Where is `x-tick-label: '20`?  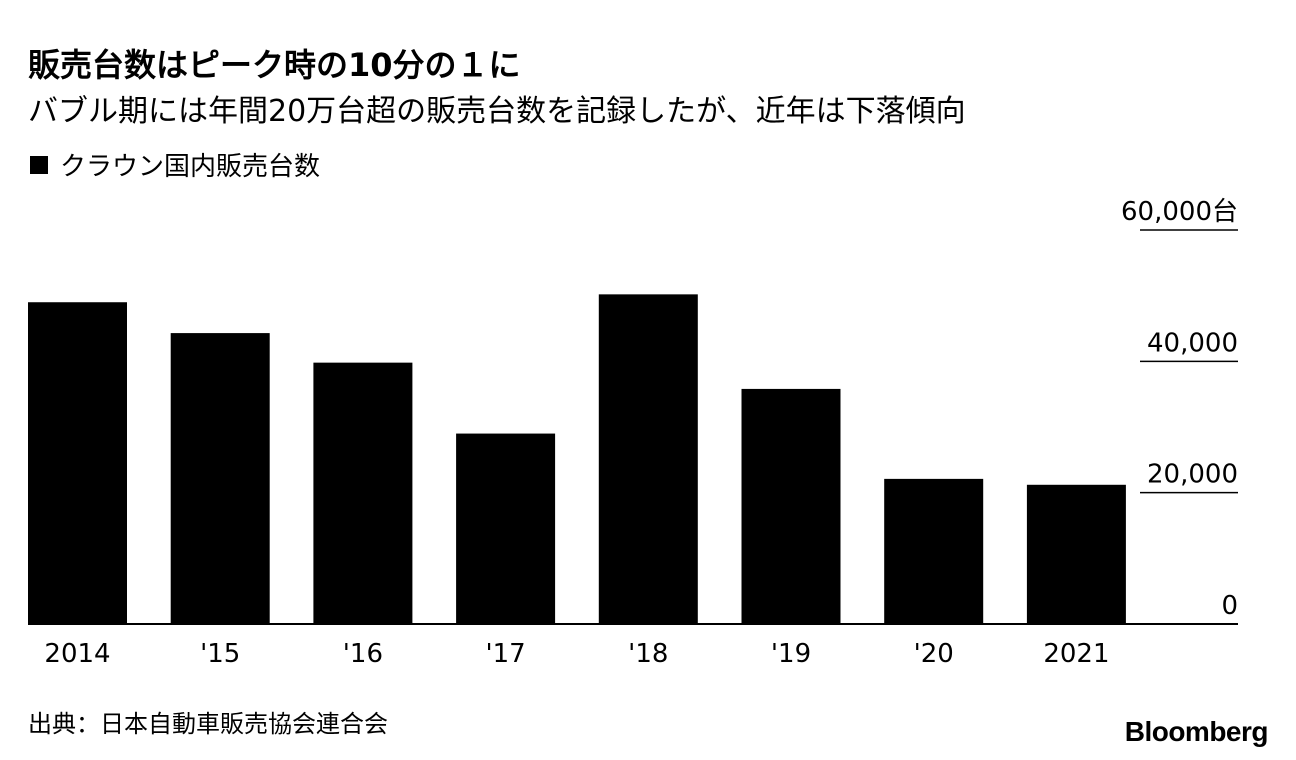 x-tick-label: '20 is located at coordinates (934, 654).